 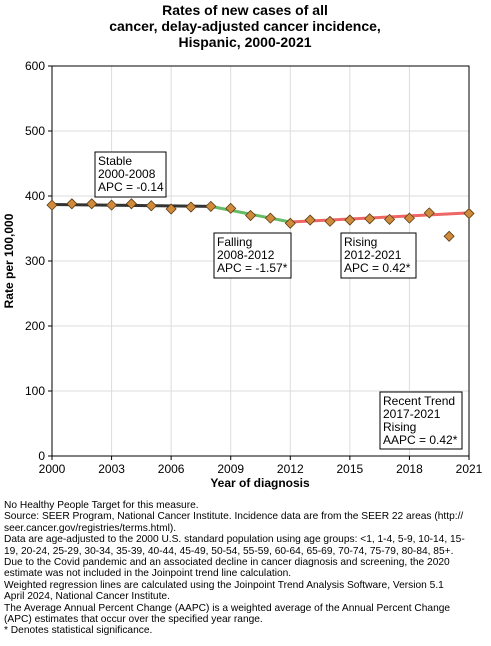 I want to click on data-markers, so click(x=260, y=220).